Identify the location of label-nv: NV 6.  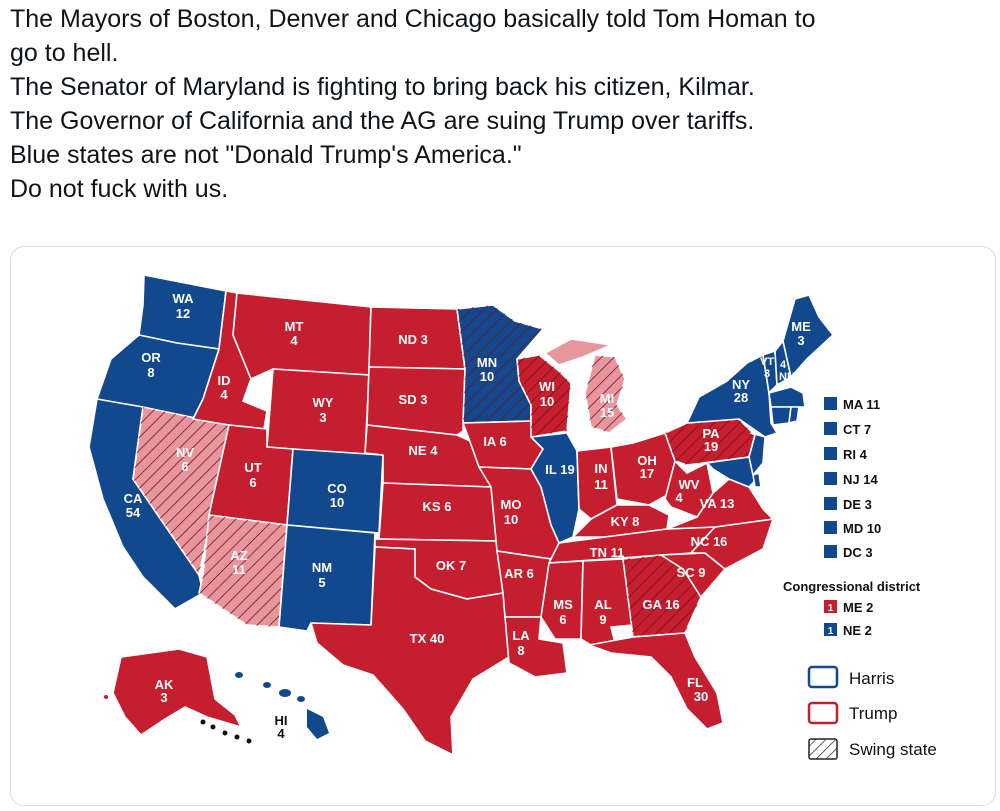
(185, 459).